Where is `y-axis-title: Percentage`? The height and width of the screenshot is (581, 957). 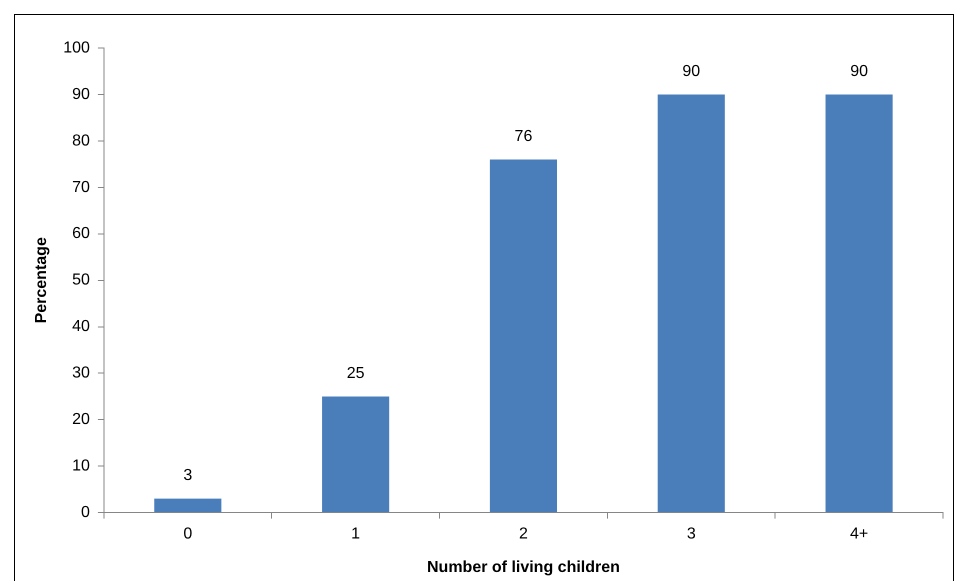
y-axis-title: Percentage is located at coordinates (41, 280).